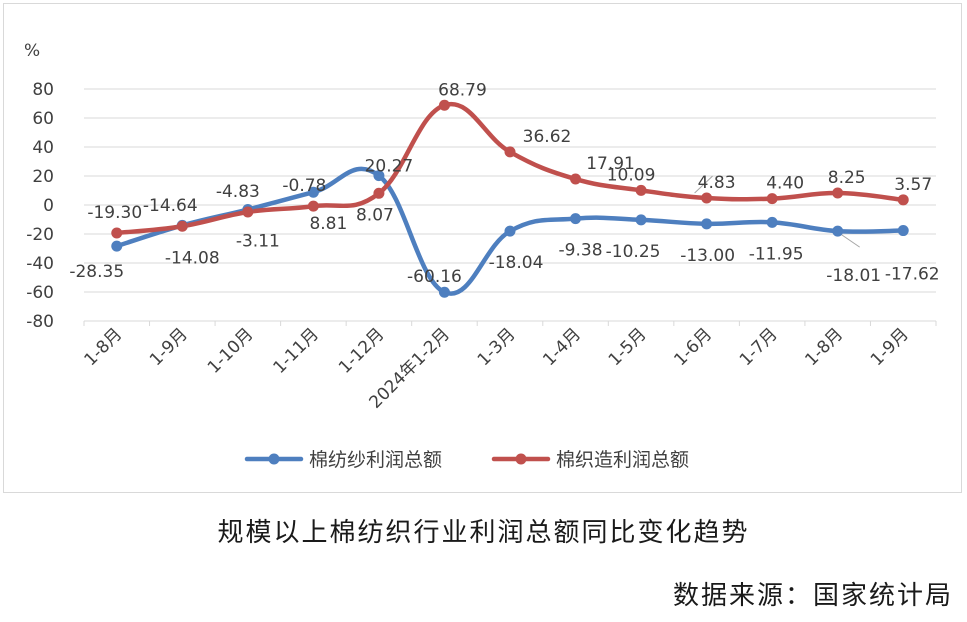 This screenshot has height=622, width=967. What do you see at coordinates (777, 211) in the screenshot?
I see `leader-lines` at bounding box center [777, 211].